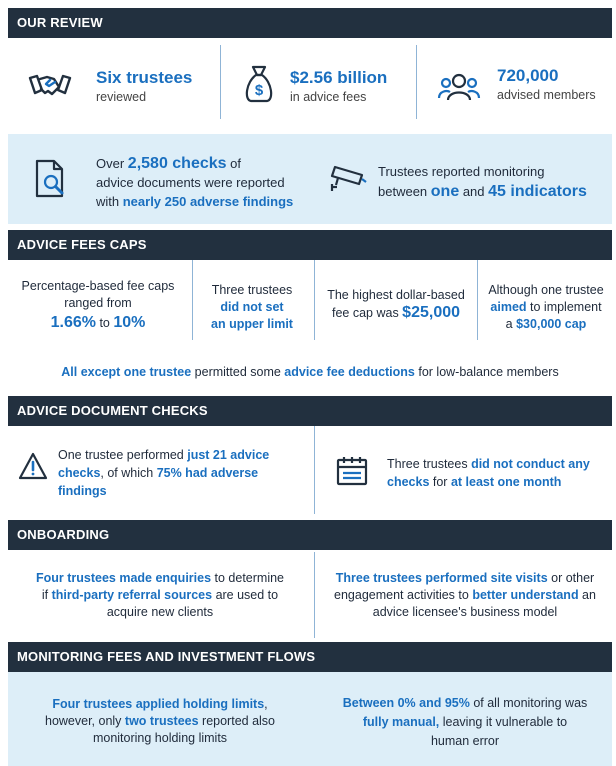 Image resolution: width=616 pixels, height=766 pixels. Describe the element at coordinates (403, 595) in the screenshot. I see `text-fragment: engagement activities to` at that location.